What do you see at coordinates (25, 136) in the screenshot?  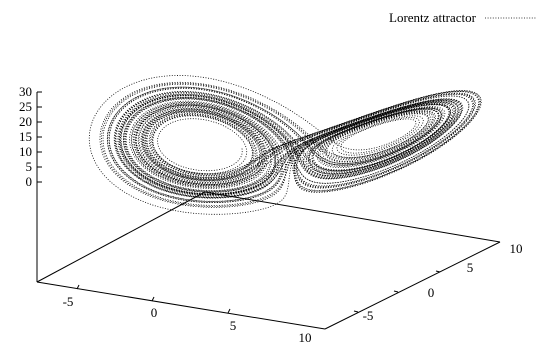 I see `z-tick-label: 15` at bounding box center [25, 136].